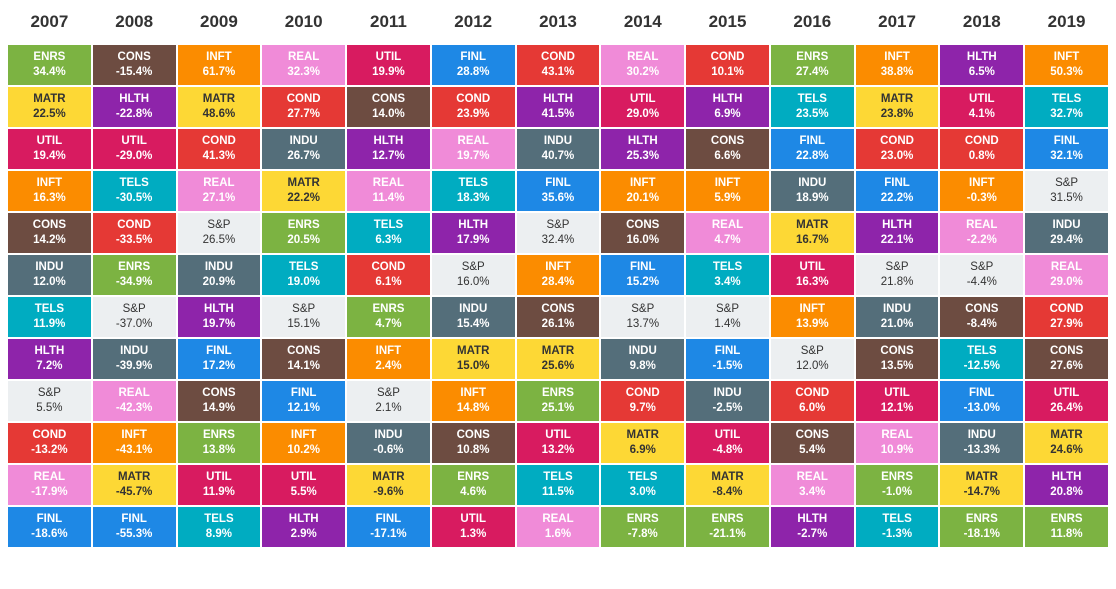  Describe the element at coordinates (388, 401) in the screenshot. I see `sector-cell: S&P 2.1%` at that location.